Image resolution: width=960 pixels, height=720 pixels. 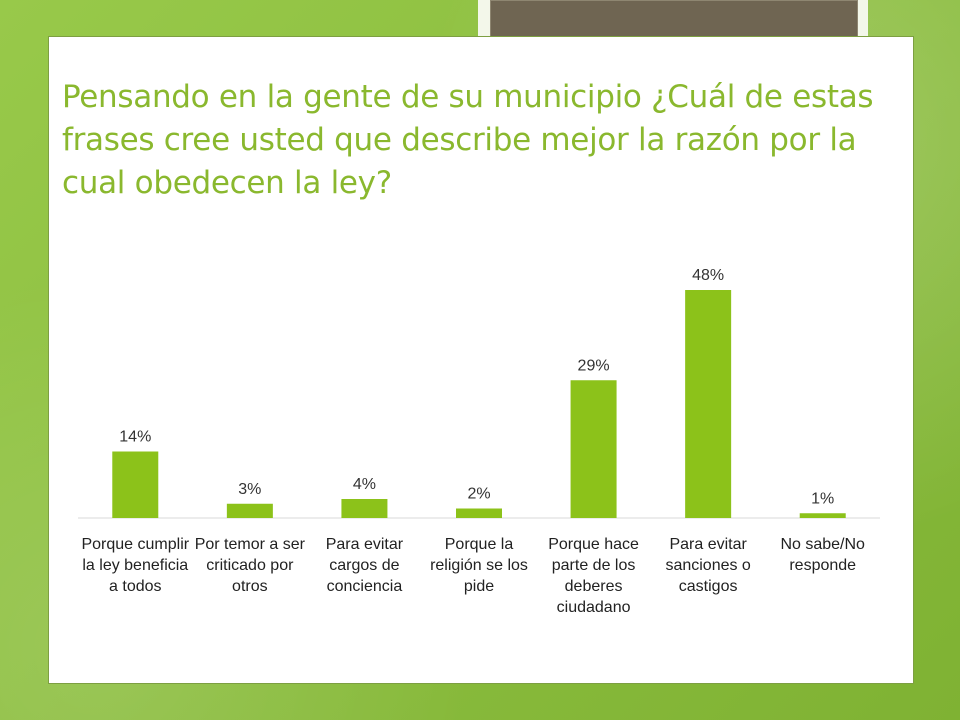 What do you see at coordinates (822, 498) in the screenshot?
I see `data-label-7: 1%` at bounding box center [822, 498].